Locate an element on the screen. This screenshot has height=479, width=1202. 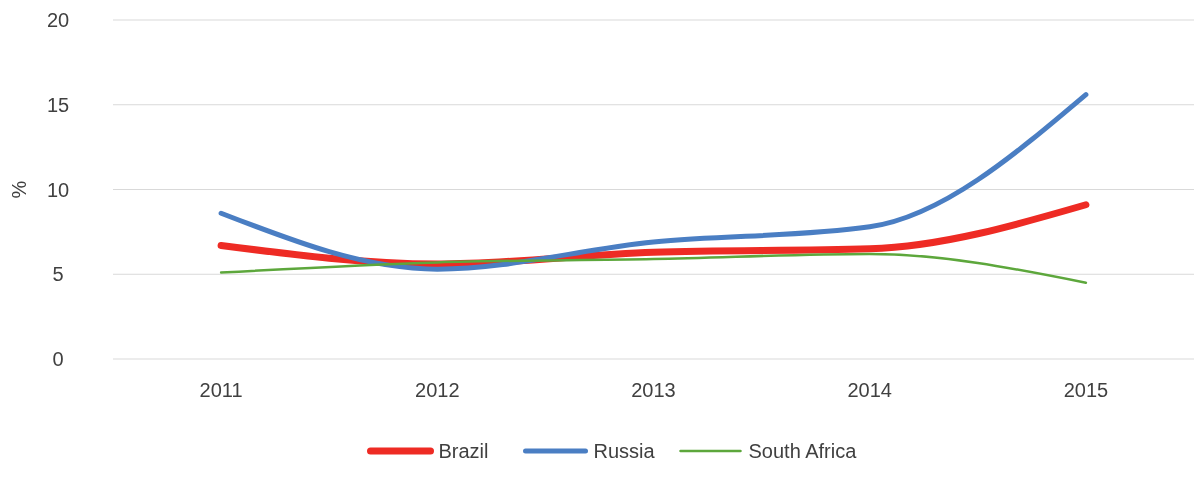
y-axis-title: % is located at coordinates (19, 189).